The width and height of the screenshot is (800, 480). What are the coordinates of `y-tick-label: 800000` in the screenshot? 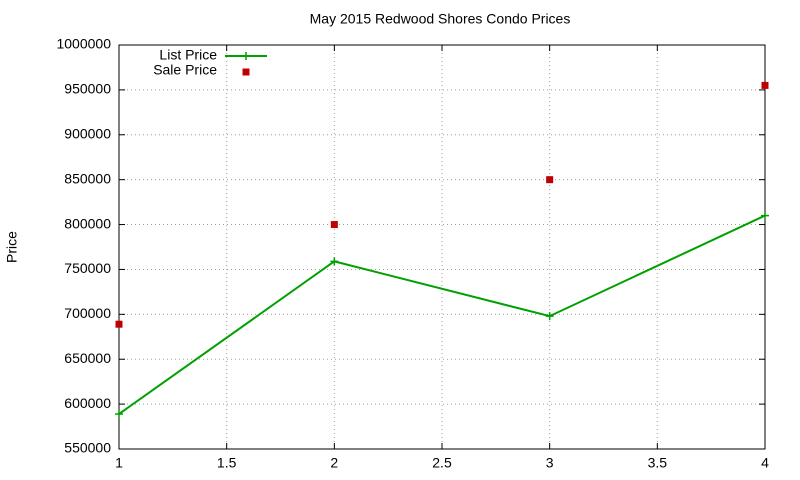 It's located at (87, 223).